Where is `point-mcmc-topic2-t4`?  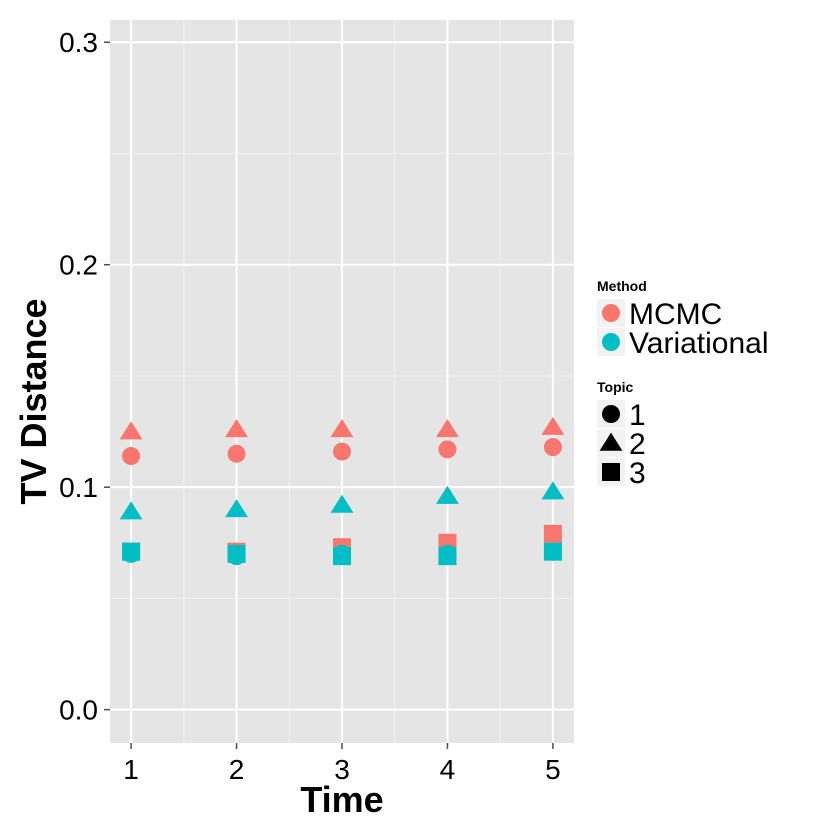
point-mcmc-topic2-t4 is located at coordinates (447, 428).